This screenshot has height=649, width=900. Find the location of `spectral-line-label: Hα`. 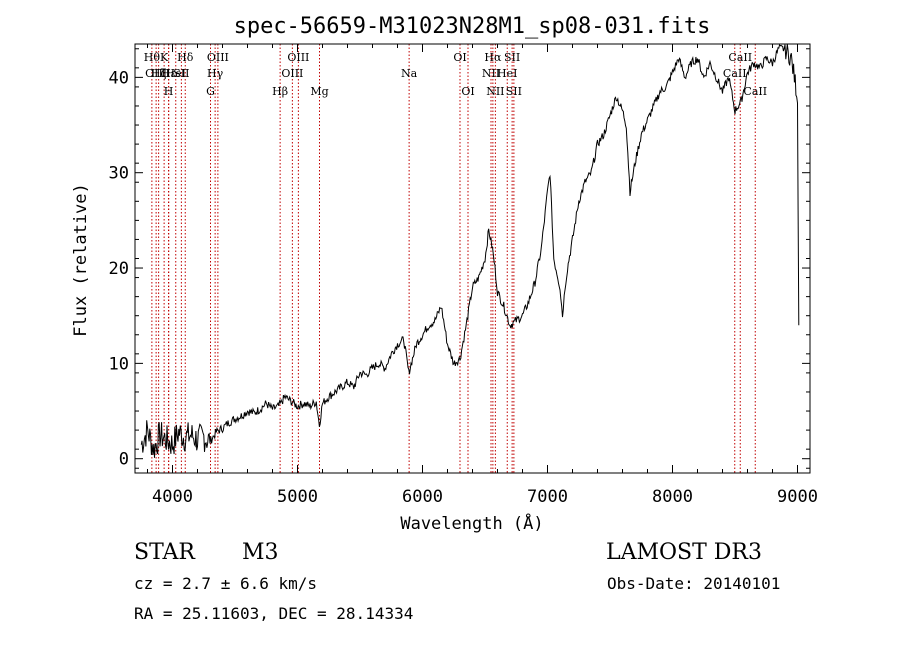

spectral-line-label: Hα is located at coordinates (493, 57).